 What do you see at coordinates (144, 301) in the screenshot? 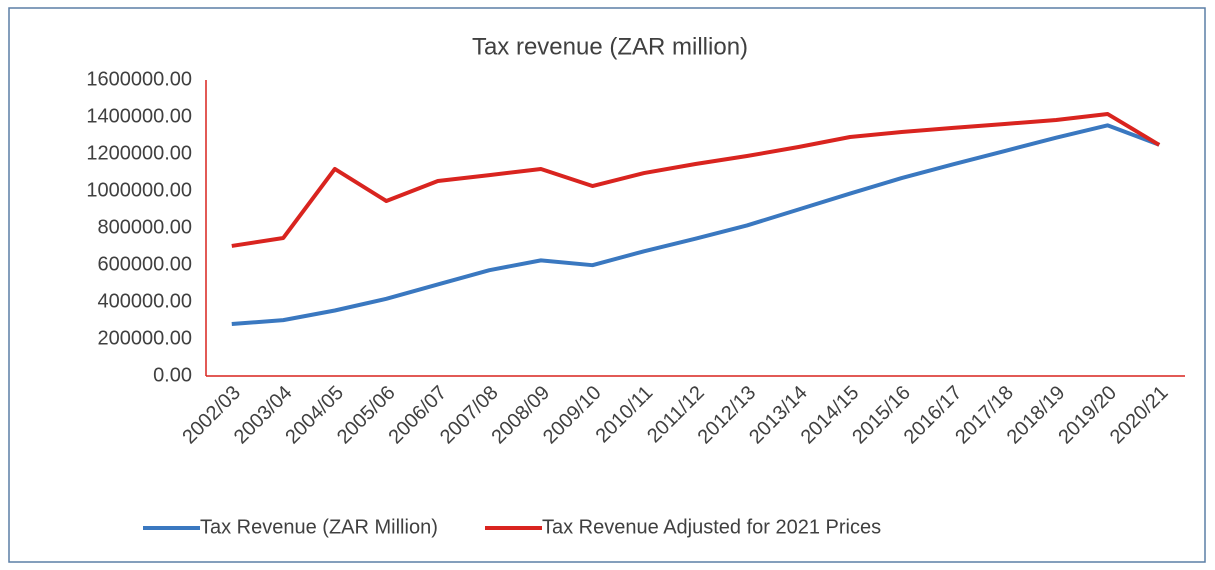
I see `y-tick-label: 400000.00` at bounding box center [144, 301].